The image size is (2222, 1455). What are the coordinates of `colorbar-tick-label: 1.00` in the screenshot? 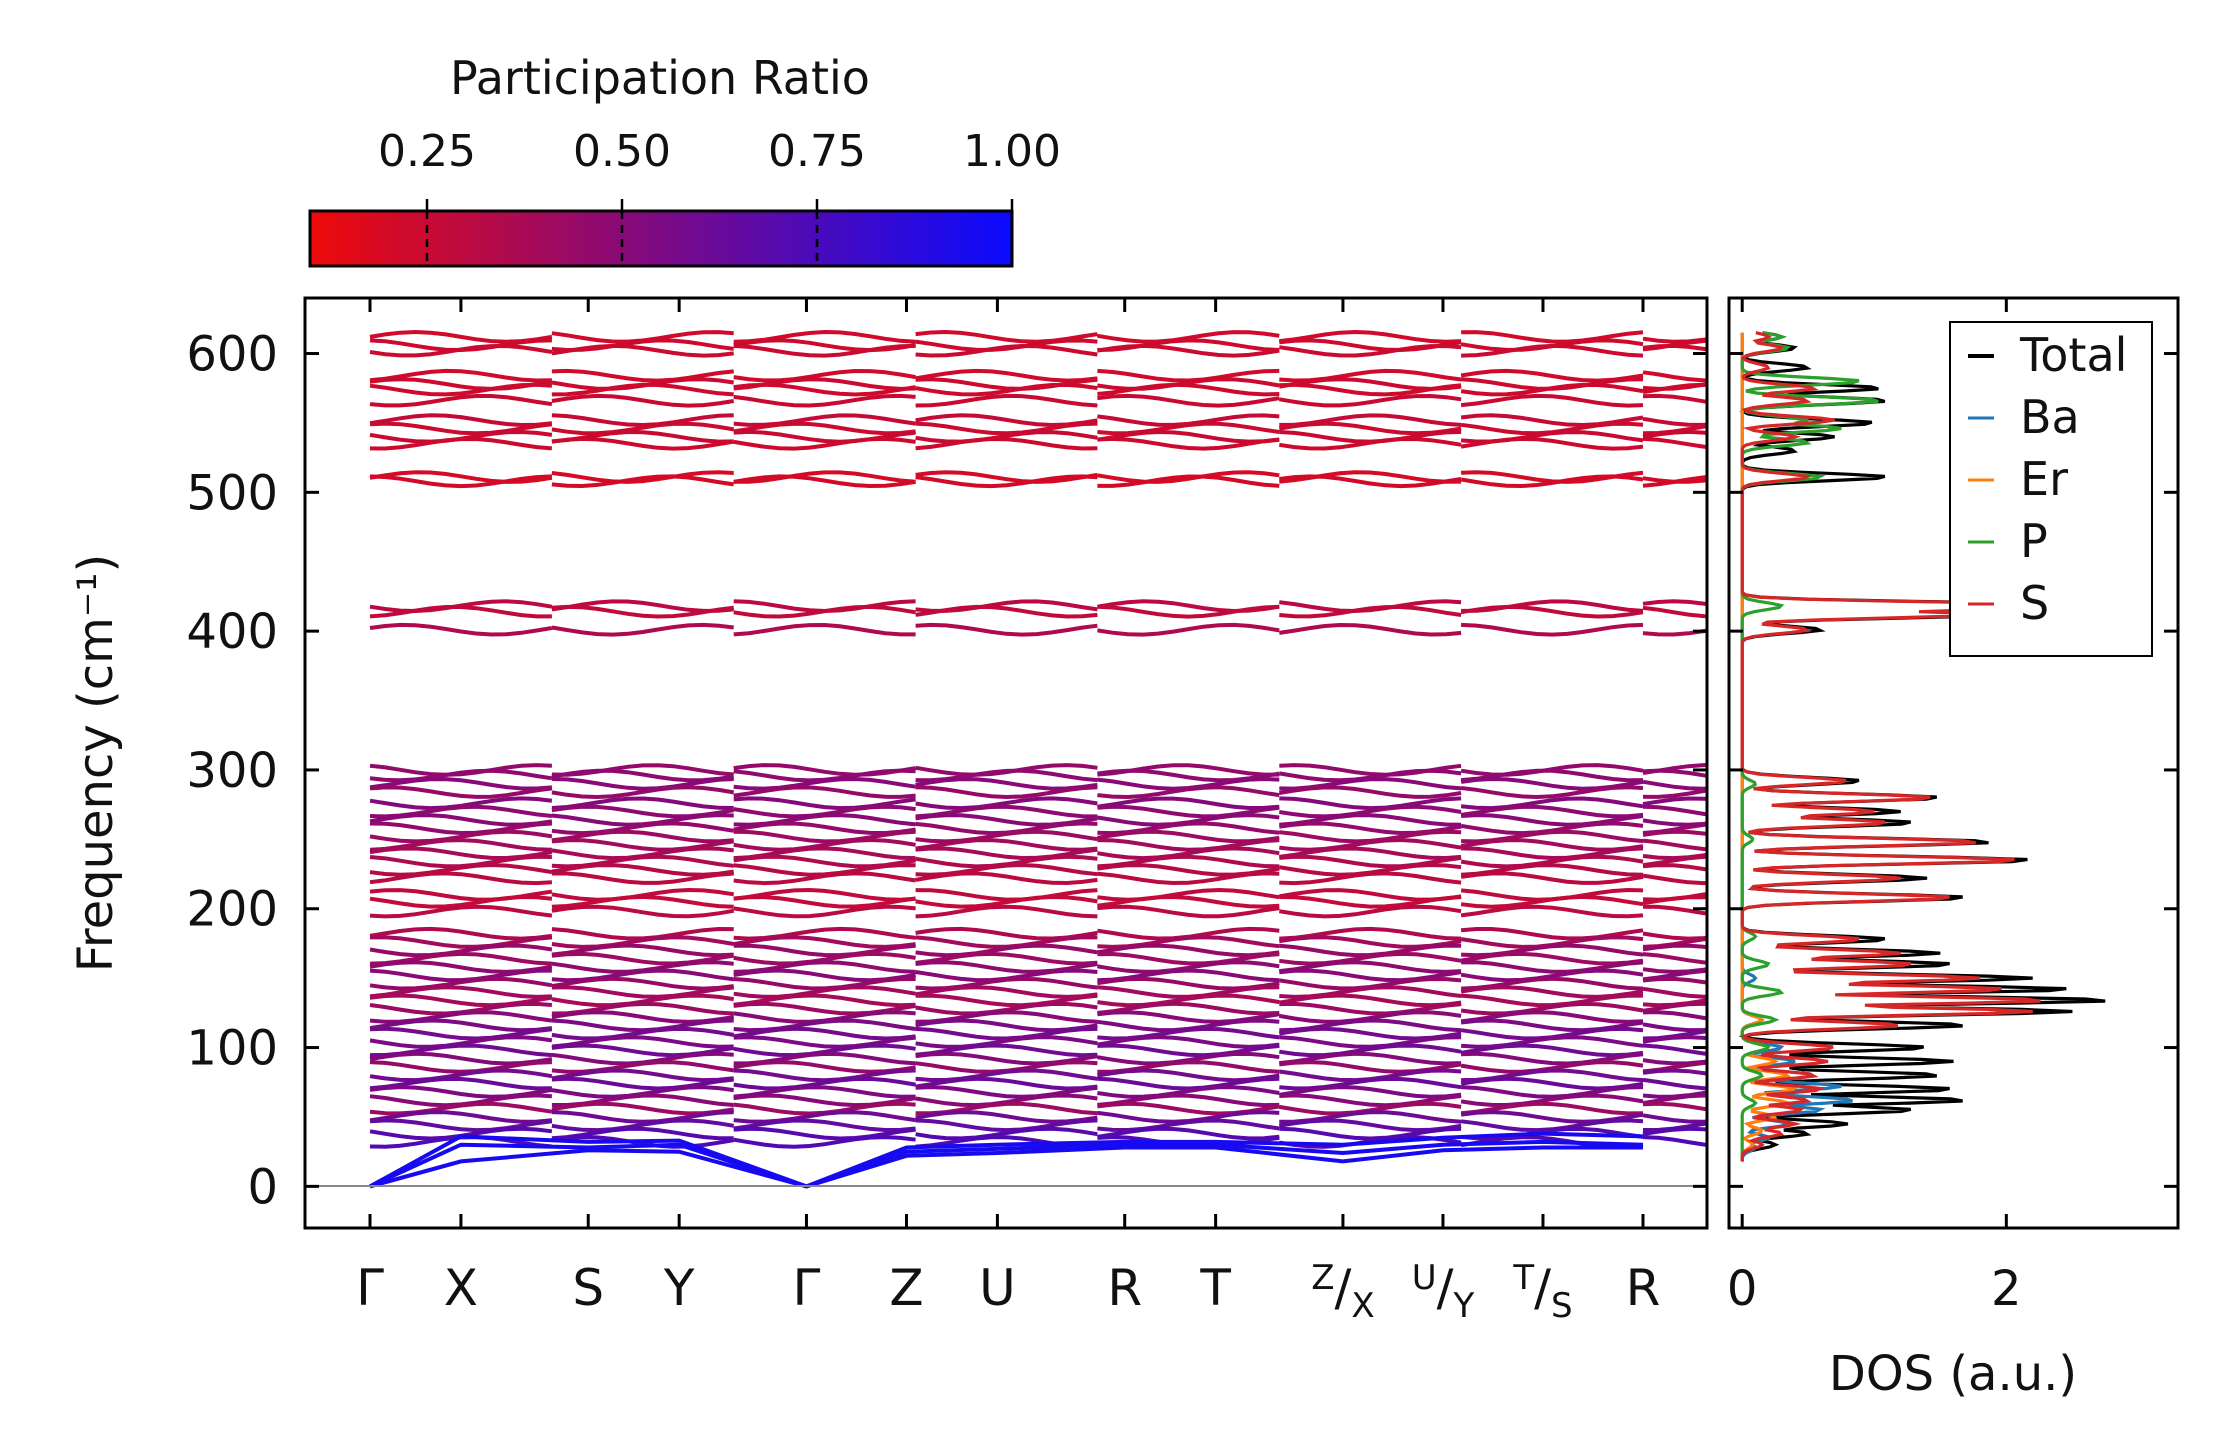 It's located at (1012, 151).